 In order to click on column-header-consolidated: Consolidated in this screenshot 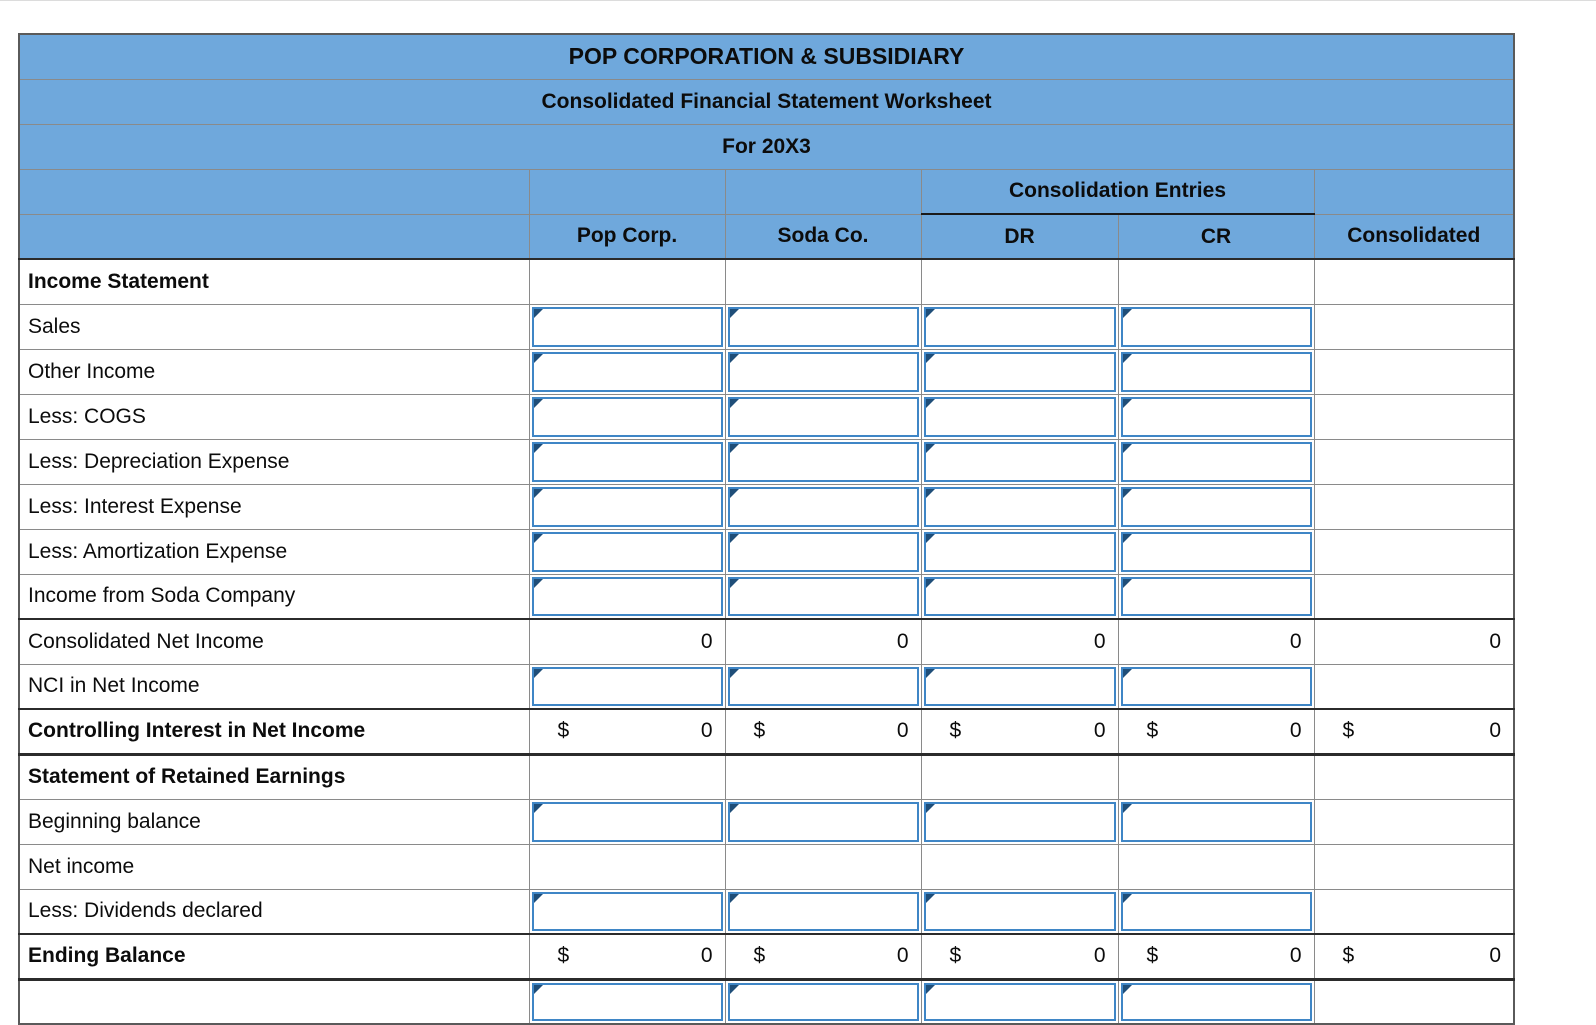, I will do `click(1414, 236)`.